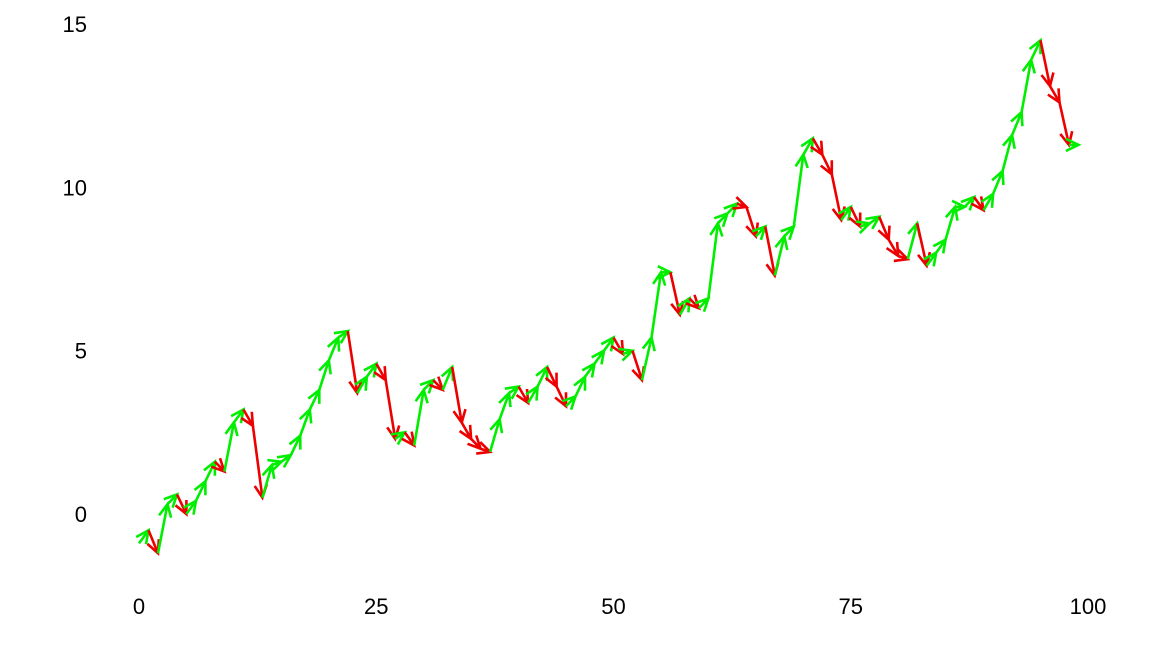 This screenshot has width=1152, height=672. Describe the element at coordinates (81, 514) in the screenshot. I see `y-tick-label: 0` at that location.